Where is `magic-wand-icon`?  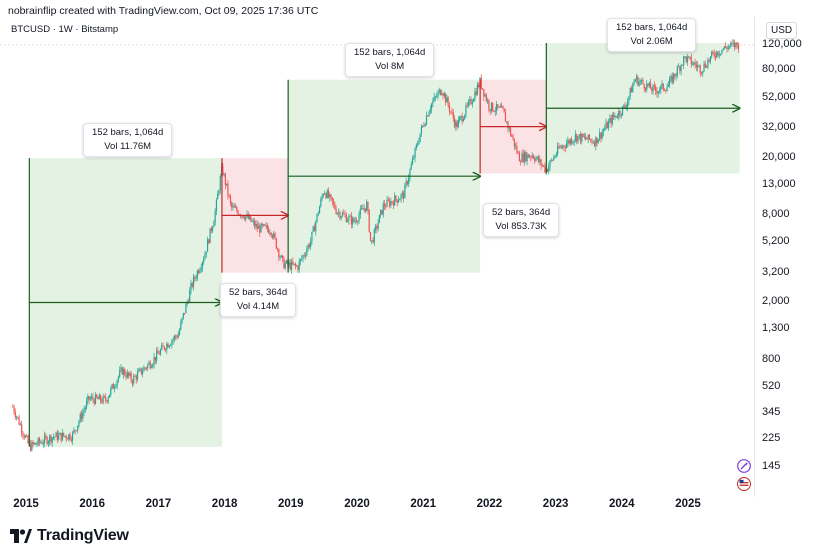 magic-wand-icon is located at coordinates (744, 466).